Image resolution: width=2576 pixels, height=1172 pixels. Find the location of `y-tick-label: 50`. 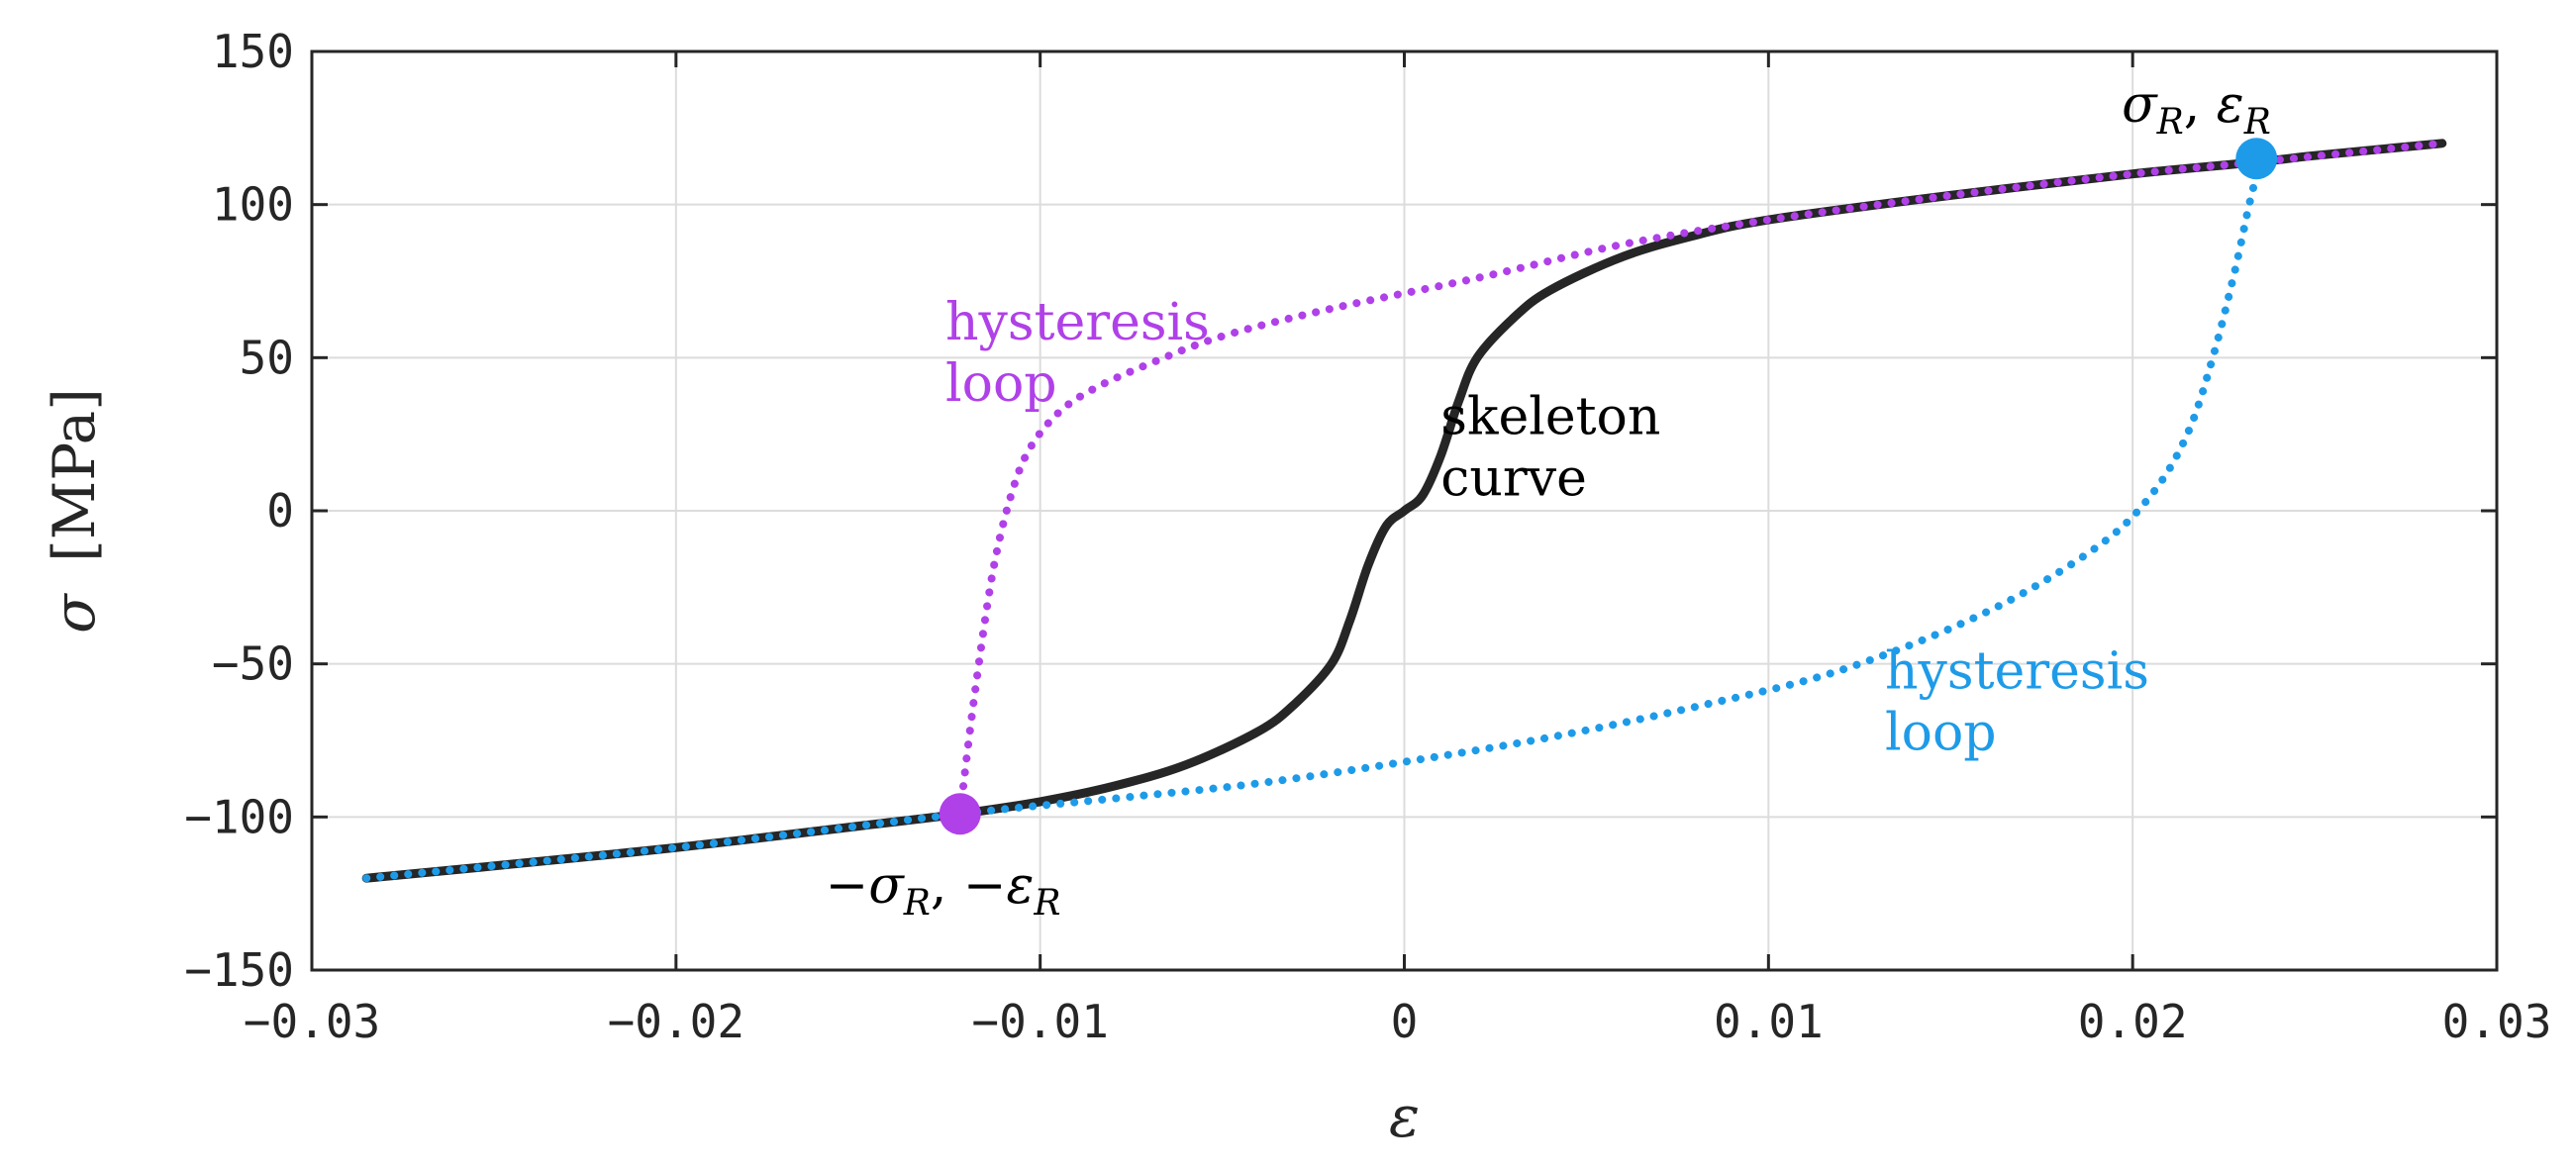

y-tick-label: 50 is located at coordinates (267, 357).